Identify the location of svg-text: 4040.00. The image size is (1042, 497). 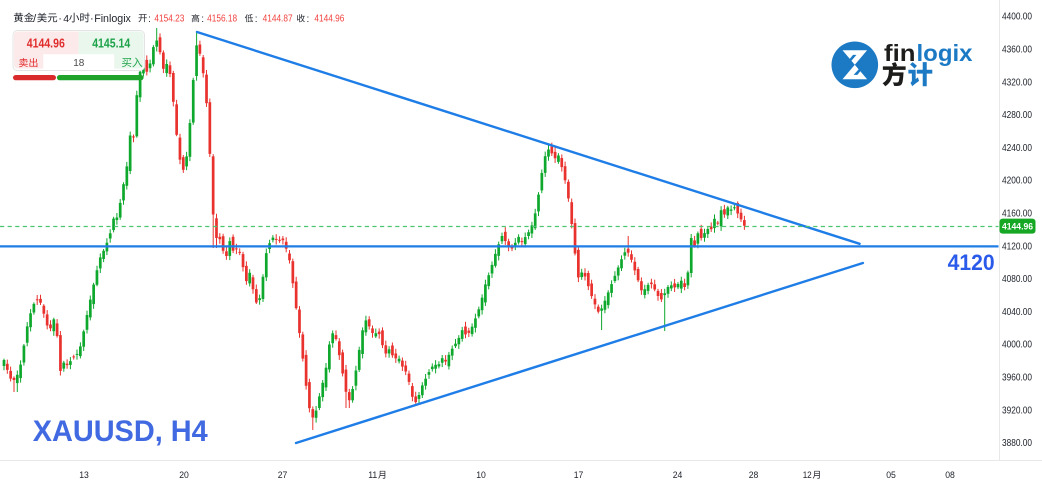
(1017, 312).